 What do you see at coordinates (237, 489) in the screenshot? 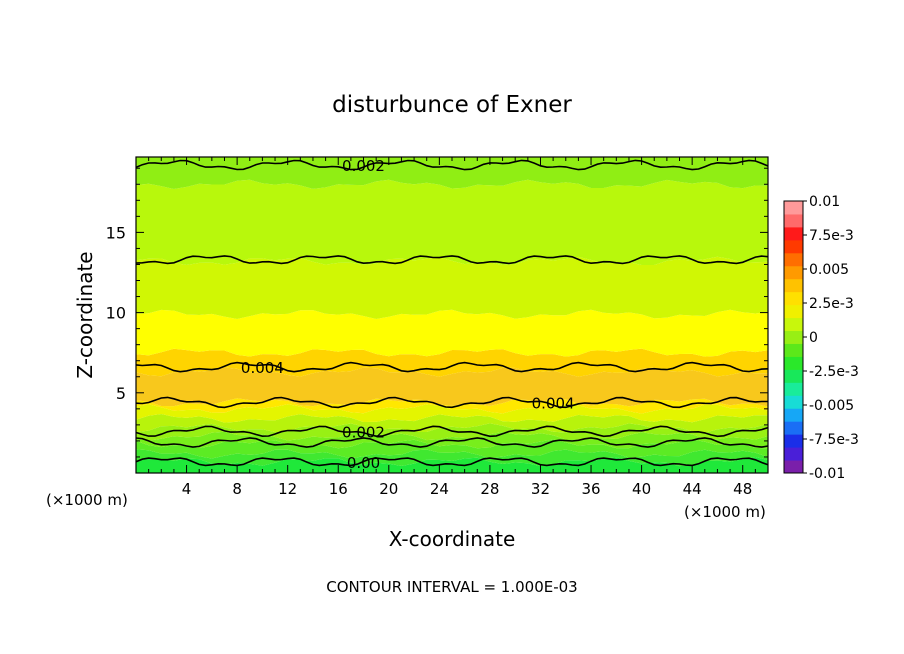
I see `x-tick-label: 8` at bounding box center [237, 489].